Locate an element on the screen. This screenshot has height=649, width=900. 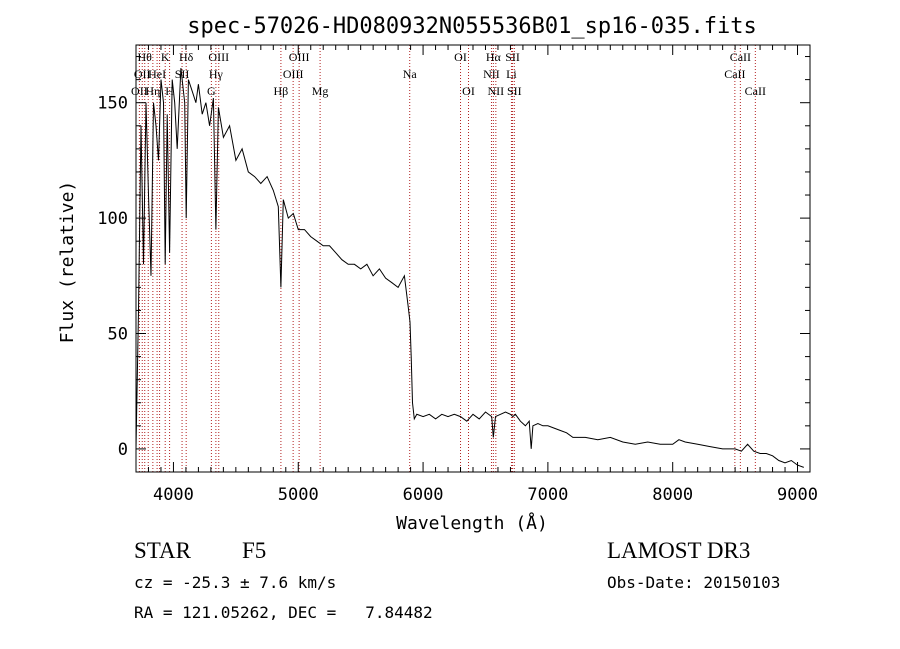
x-tick-label: 9000 is located at coordinates (797, 495).